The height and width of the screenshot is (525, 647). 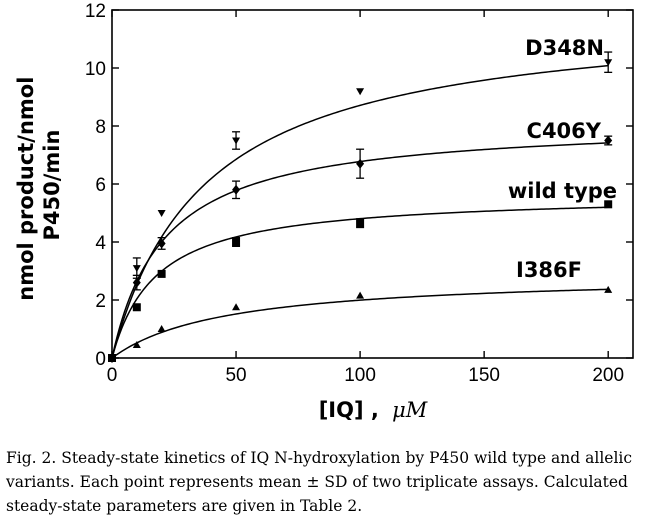 I want to click on y-tick-label: 10, so click(x=95, y=69).